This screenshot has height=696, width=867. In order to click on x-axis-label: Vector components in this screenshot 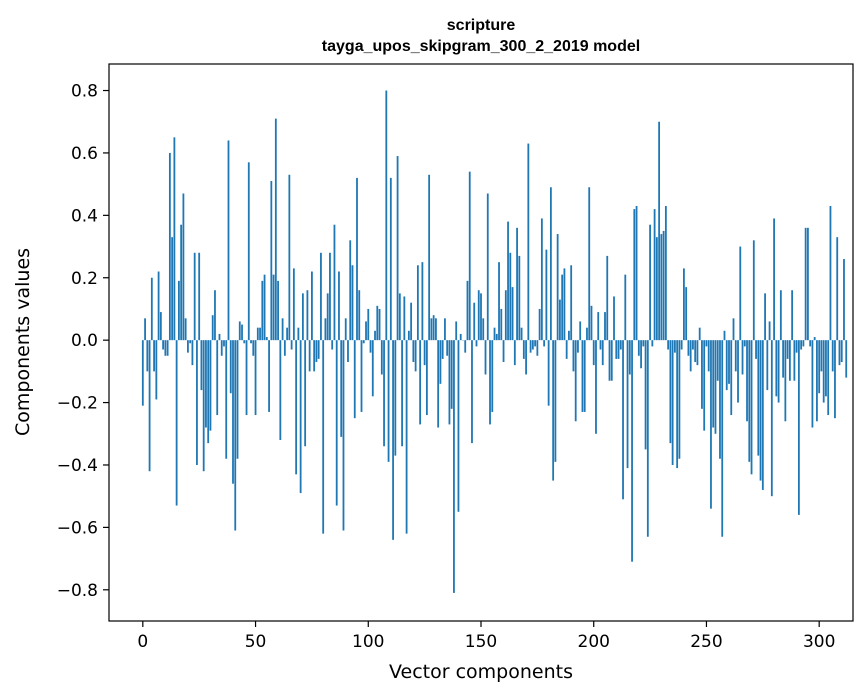, I will do `click(481, 672)`.